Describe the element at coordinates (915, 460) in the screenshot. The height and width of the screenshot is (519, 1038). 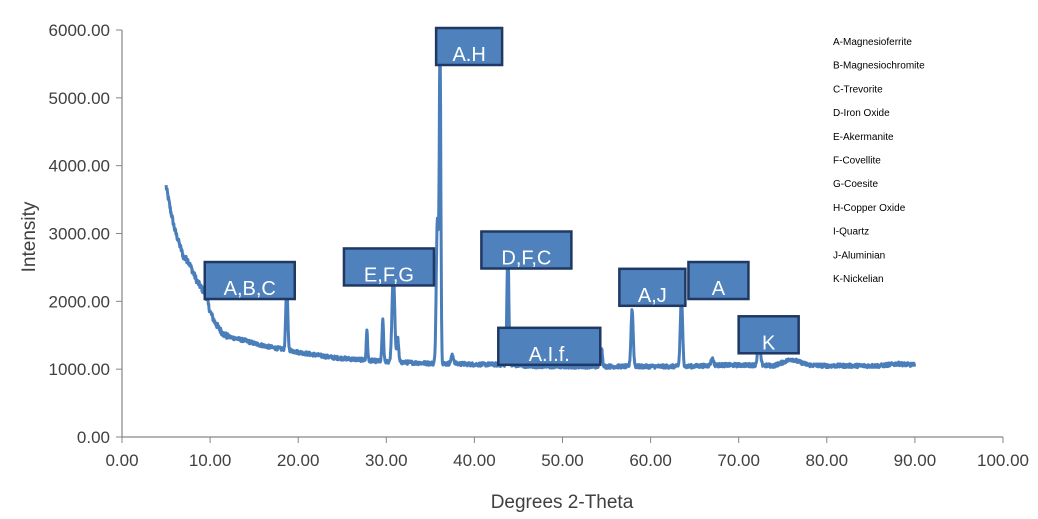
I see `x-tick-label: 90.00` at that location.